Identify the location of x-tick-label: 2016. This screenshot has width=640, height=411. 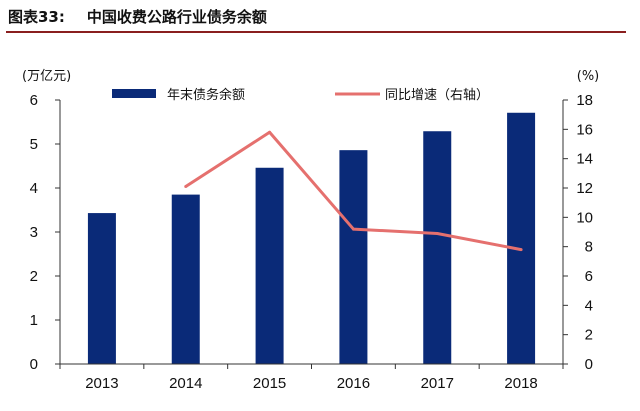
(353, 383).